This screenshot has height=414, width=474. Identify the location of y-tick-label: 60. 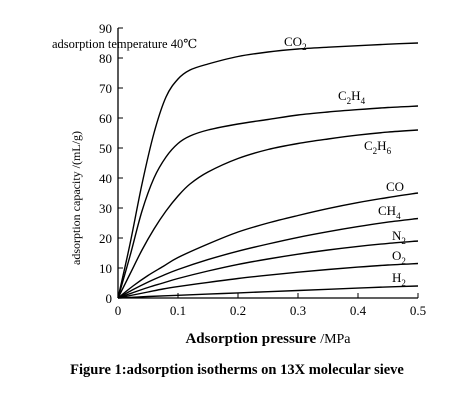
(105, 118).